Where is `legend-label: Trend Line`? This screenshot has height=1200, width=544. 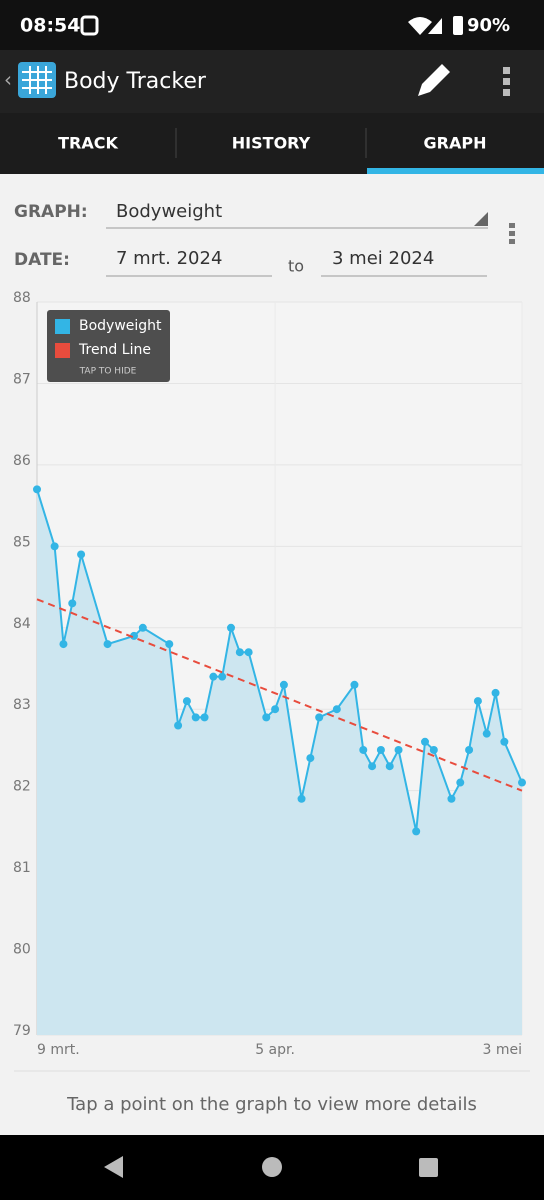
legend-label: Trend Line is located at coordinates (114, 350).